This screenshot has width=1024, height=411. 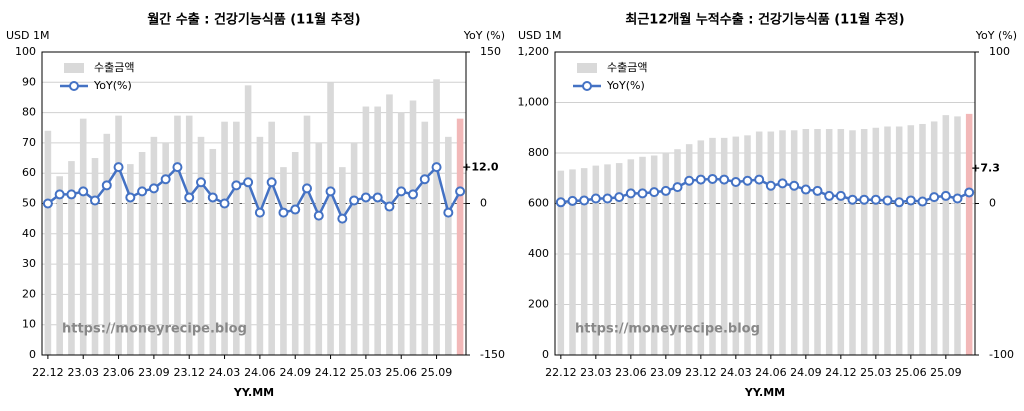 I want to click on x-axis-label: YY.MM, so click(x=764, y=392).